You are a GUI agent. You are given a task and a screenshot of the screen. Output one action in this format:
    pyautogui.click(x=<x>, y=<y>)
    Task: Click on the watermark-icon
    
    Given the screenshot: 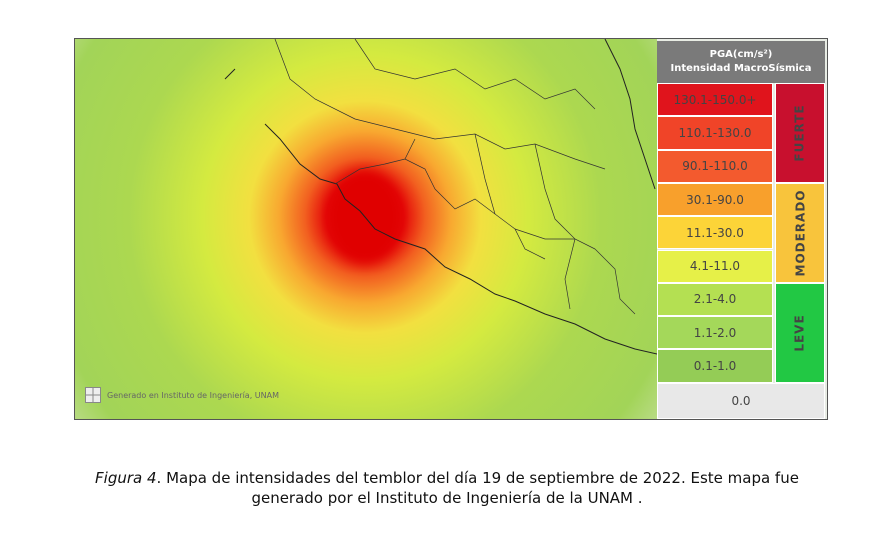 What is the action you would take?
    pyautogui.click(x=93, y=395)
    